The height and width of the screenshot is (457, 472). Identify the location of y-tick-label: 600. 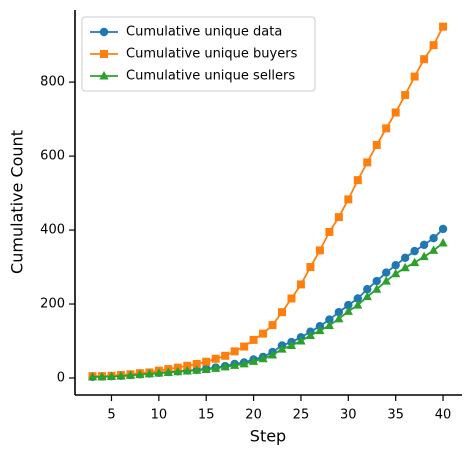
(52, 156).